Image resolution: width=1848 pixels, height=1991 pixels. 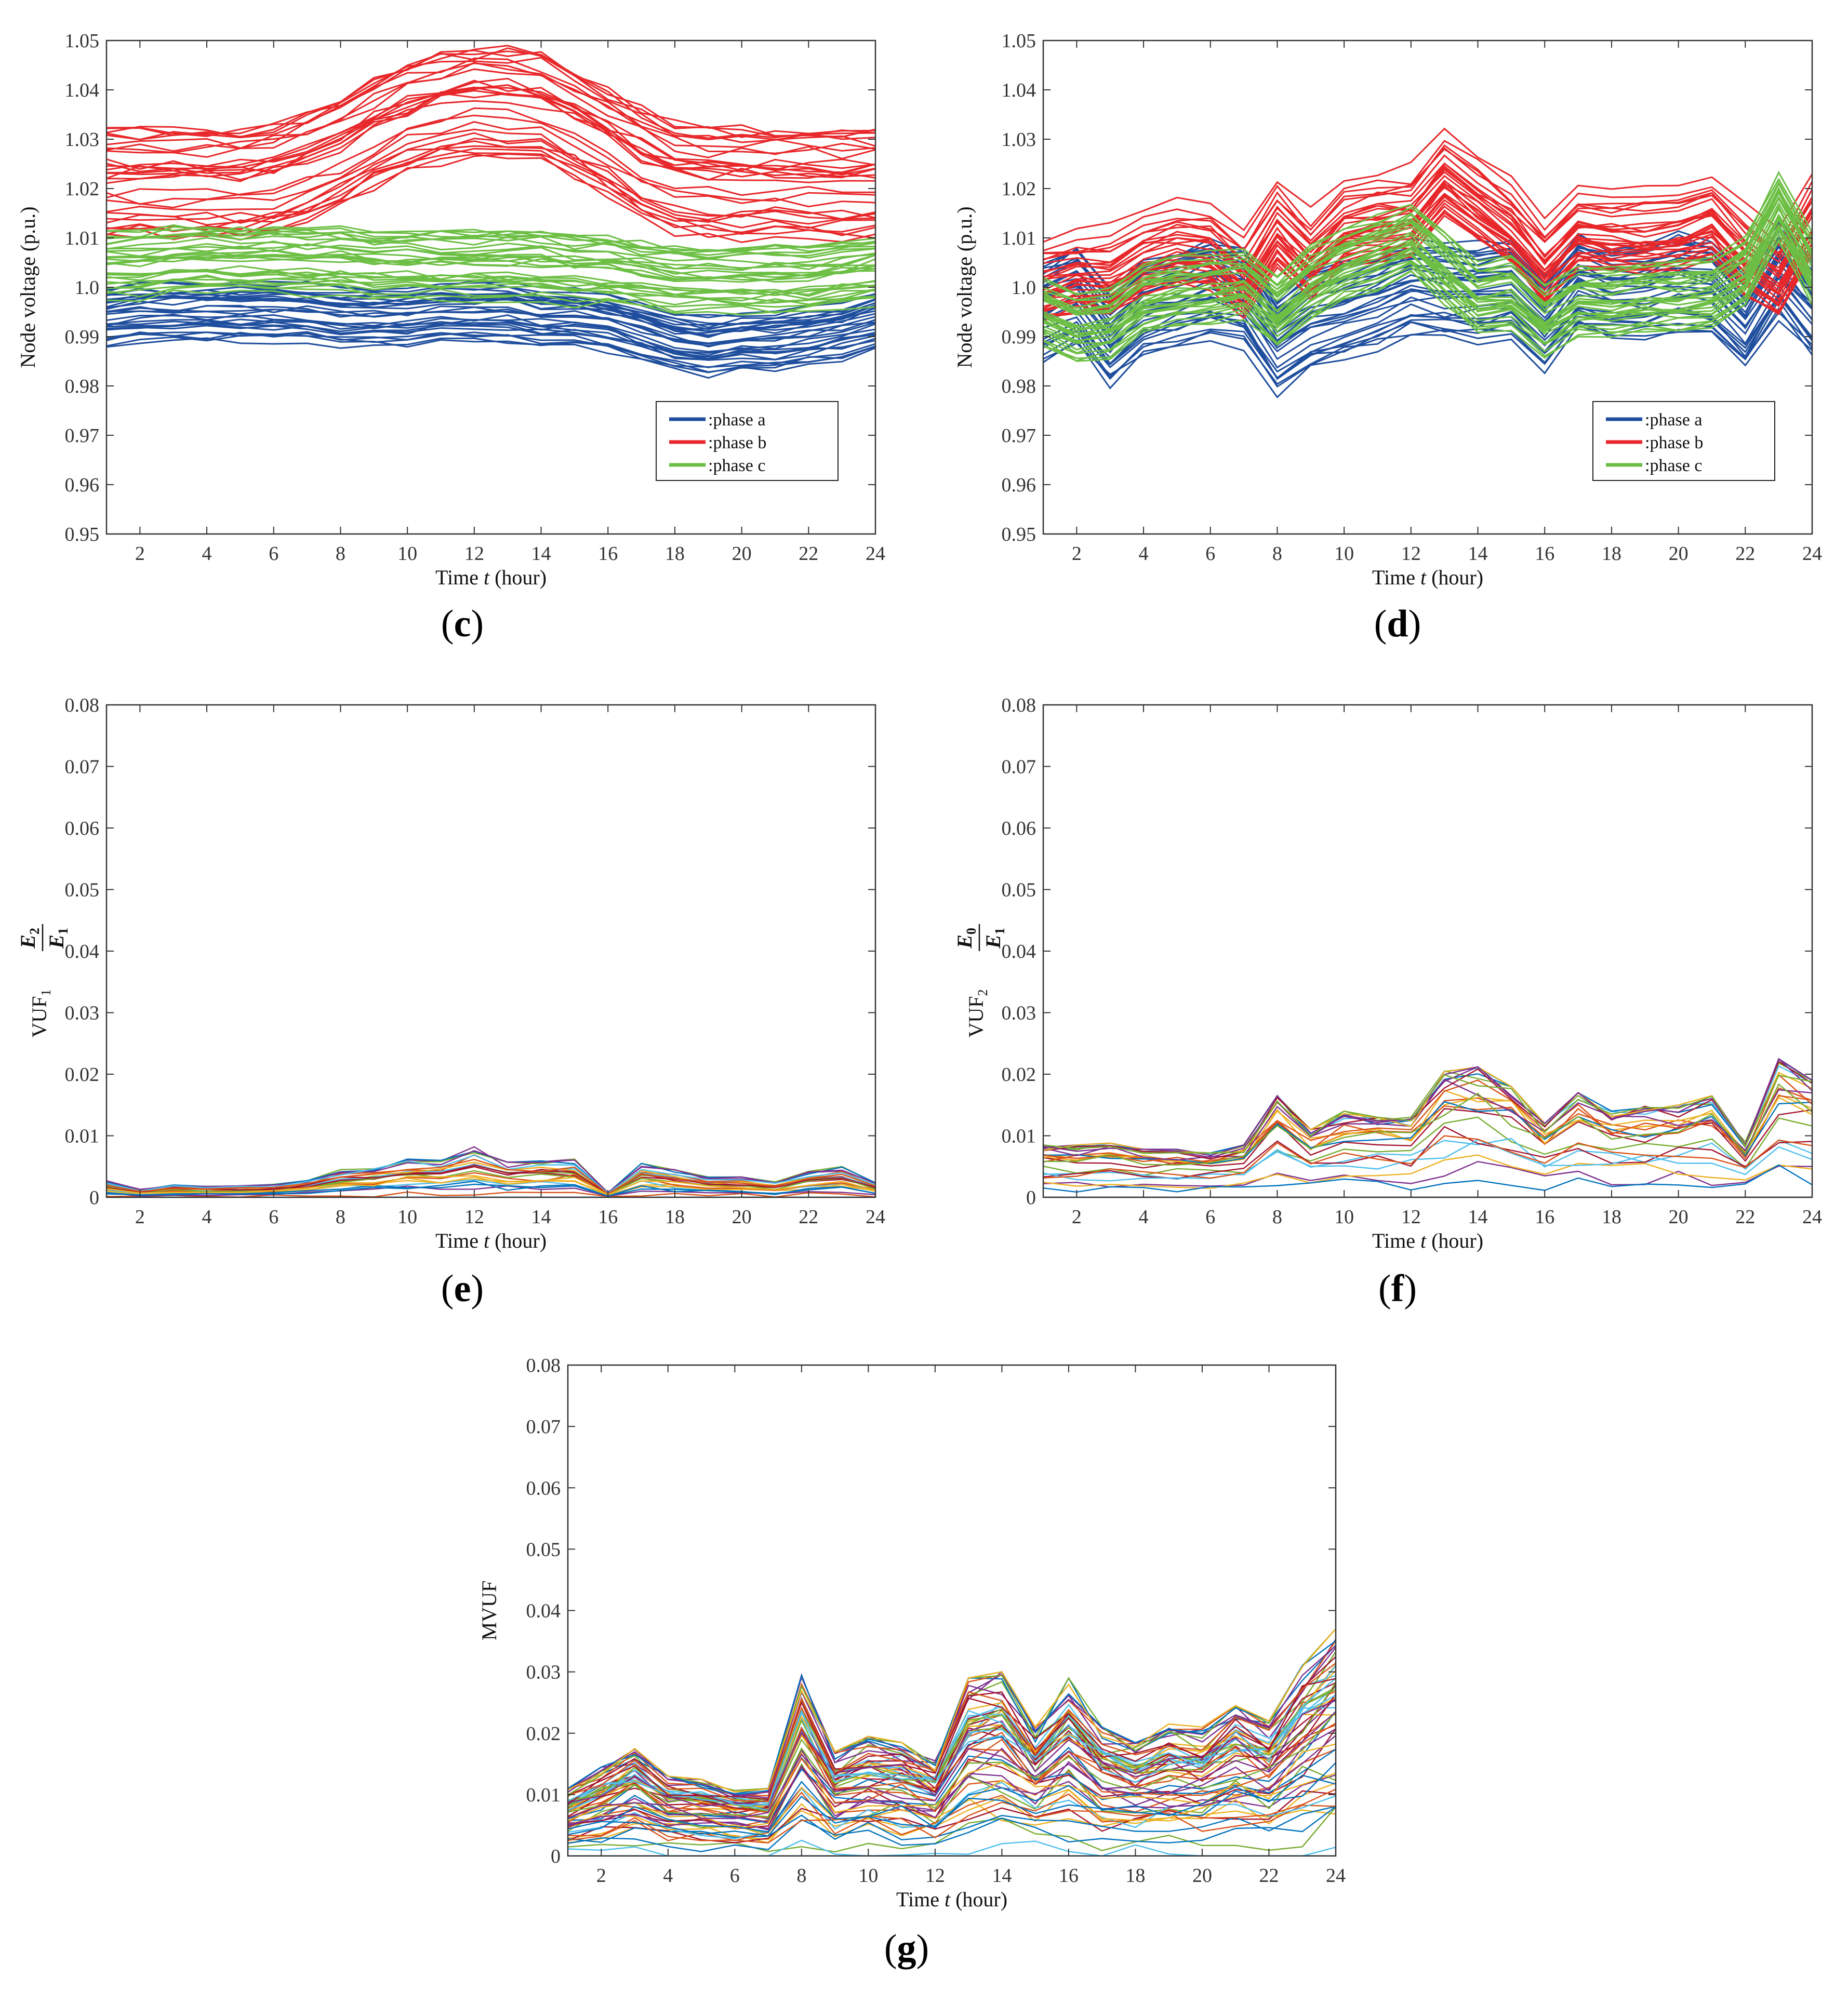 What do you see at coordinates (83, 485) in the screenshot?
I see `y-tick-label: 0.96` at bounding box center [83, 485].